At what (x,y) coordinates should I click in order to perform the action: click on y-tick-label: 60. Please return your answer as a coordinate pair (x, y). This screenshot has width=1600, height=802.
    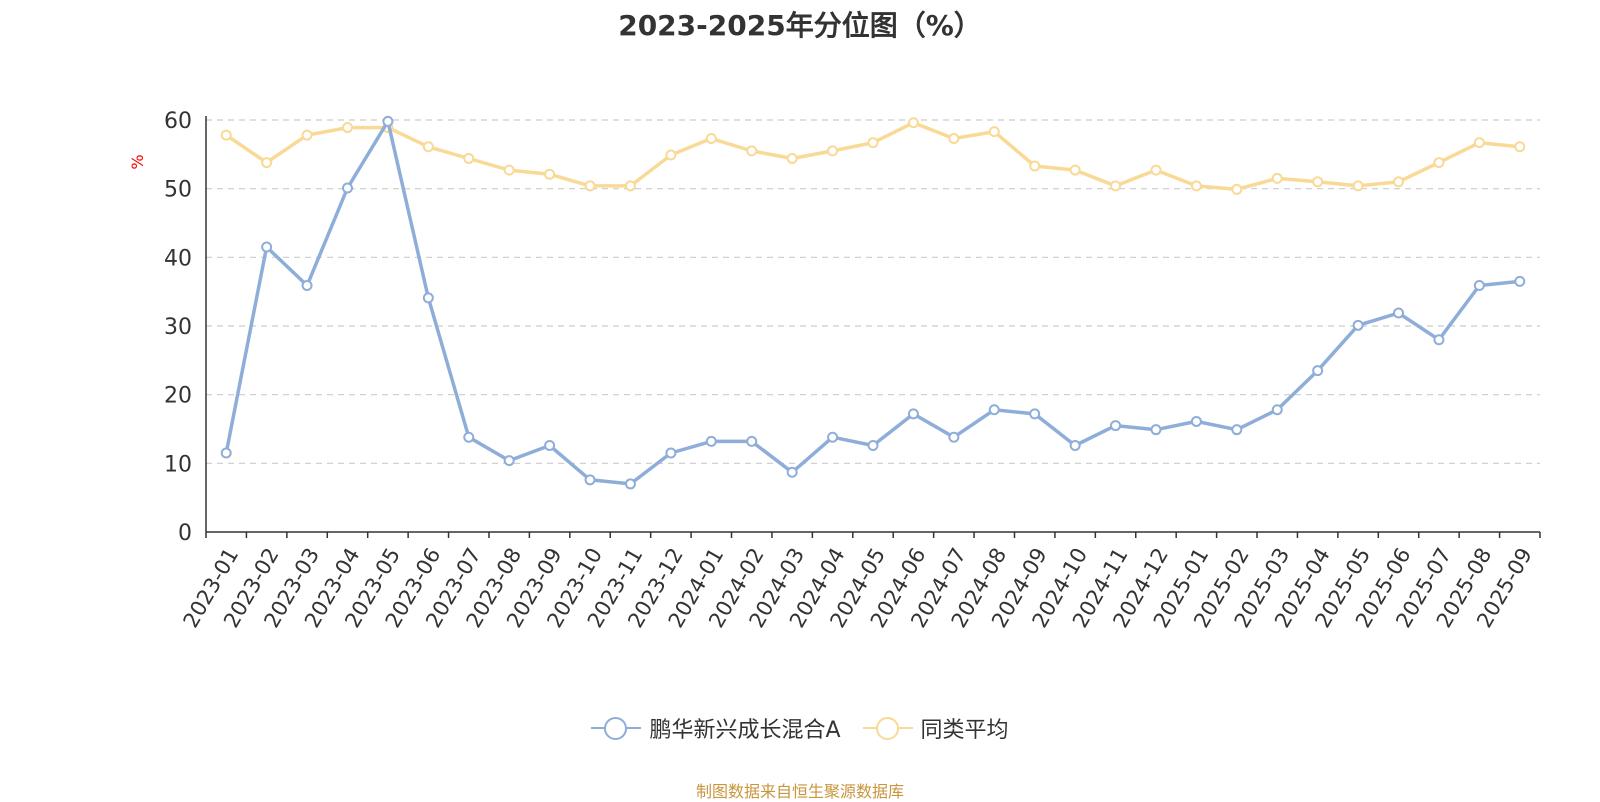
    Looking at the image, I should click on (178, 121).